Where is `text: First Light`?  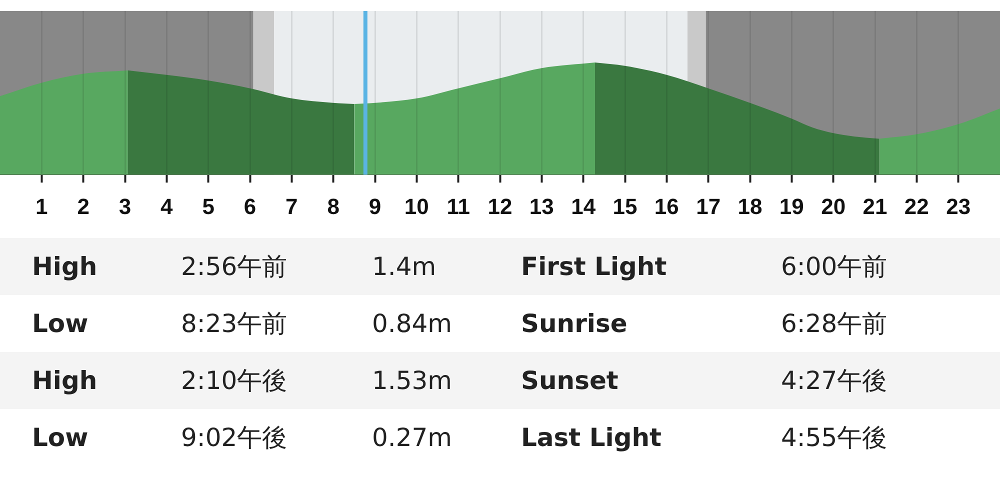 text: First Light is located at coordinates (594, 267).